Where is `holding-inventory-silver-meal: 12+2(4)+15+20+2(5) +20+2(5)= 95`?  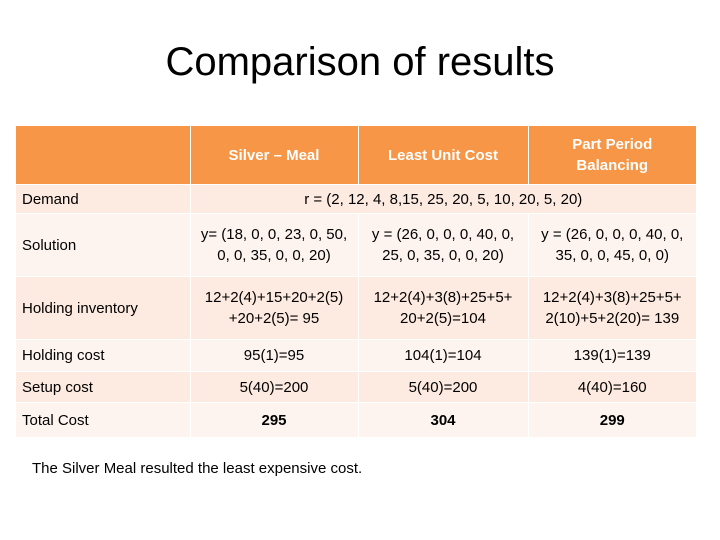 holding-inventory-silver-meal: 12+2(4)+15+20+2(5) +20+2(5)= 95 is located at coordinates (274, 308).